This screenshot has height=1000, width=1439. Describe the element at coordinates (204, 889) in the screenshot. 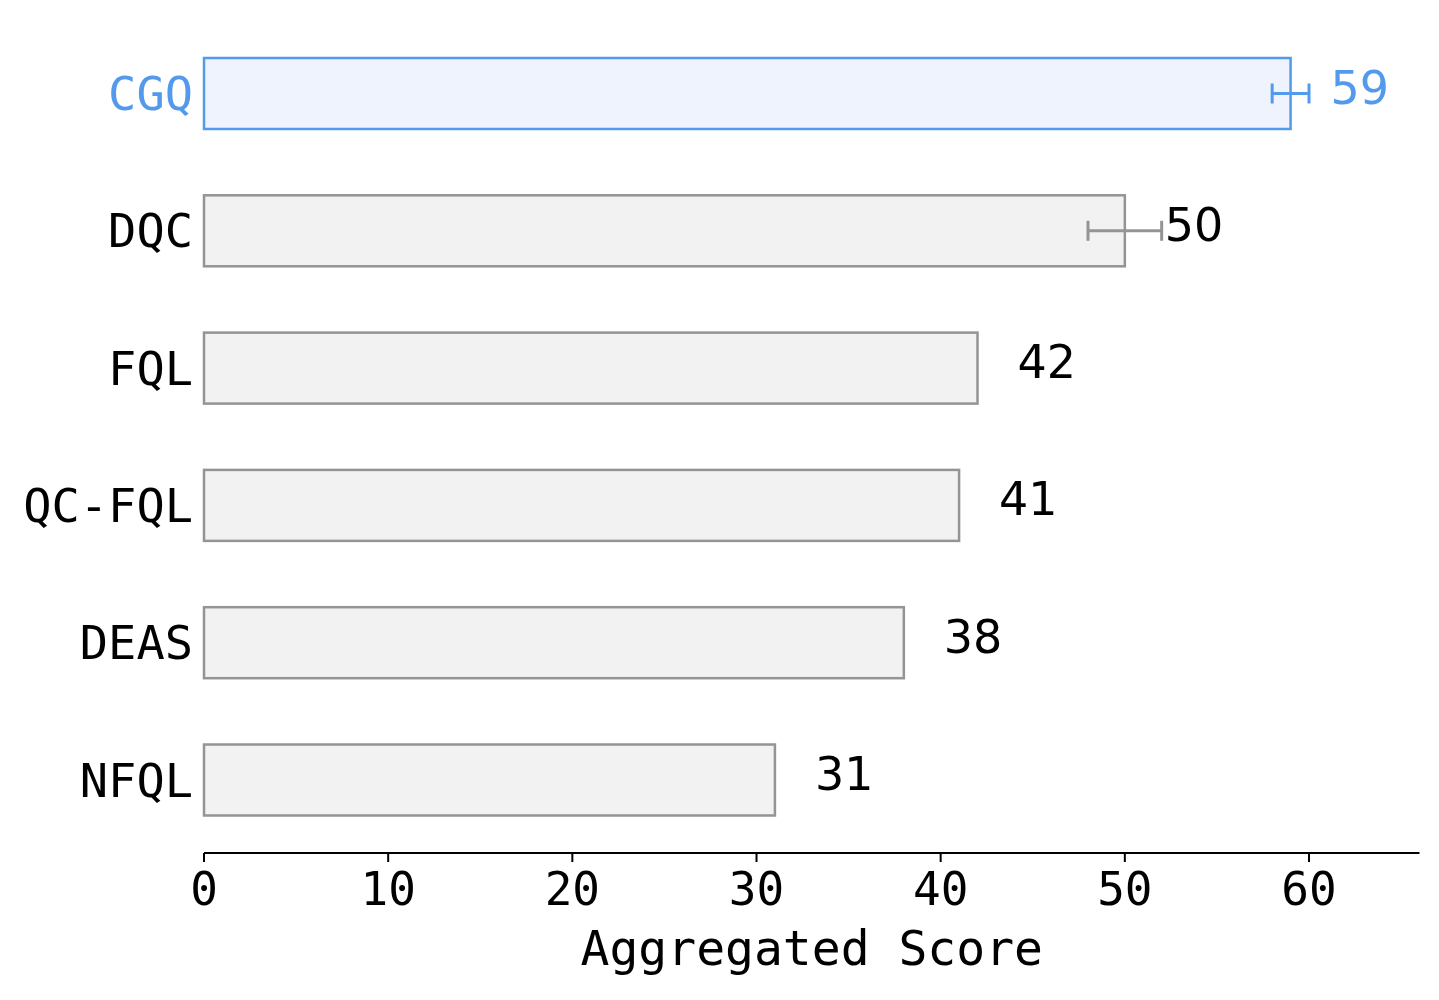

I see `x-tick-label: 0` at that location.